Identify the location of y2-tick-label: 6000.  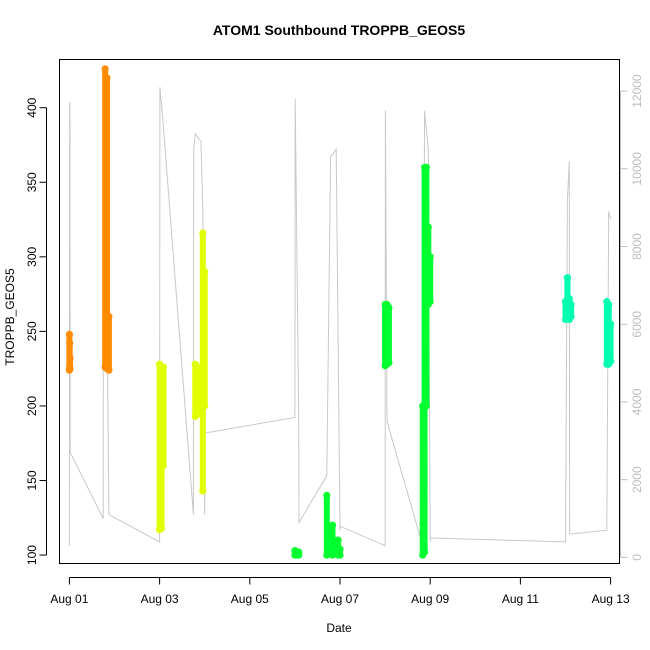
(637, 324).